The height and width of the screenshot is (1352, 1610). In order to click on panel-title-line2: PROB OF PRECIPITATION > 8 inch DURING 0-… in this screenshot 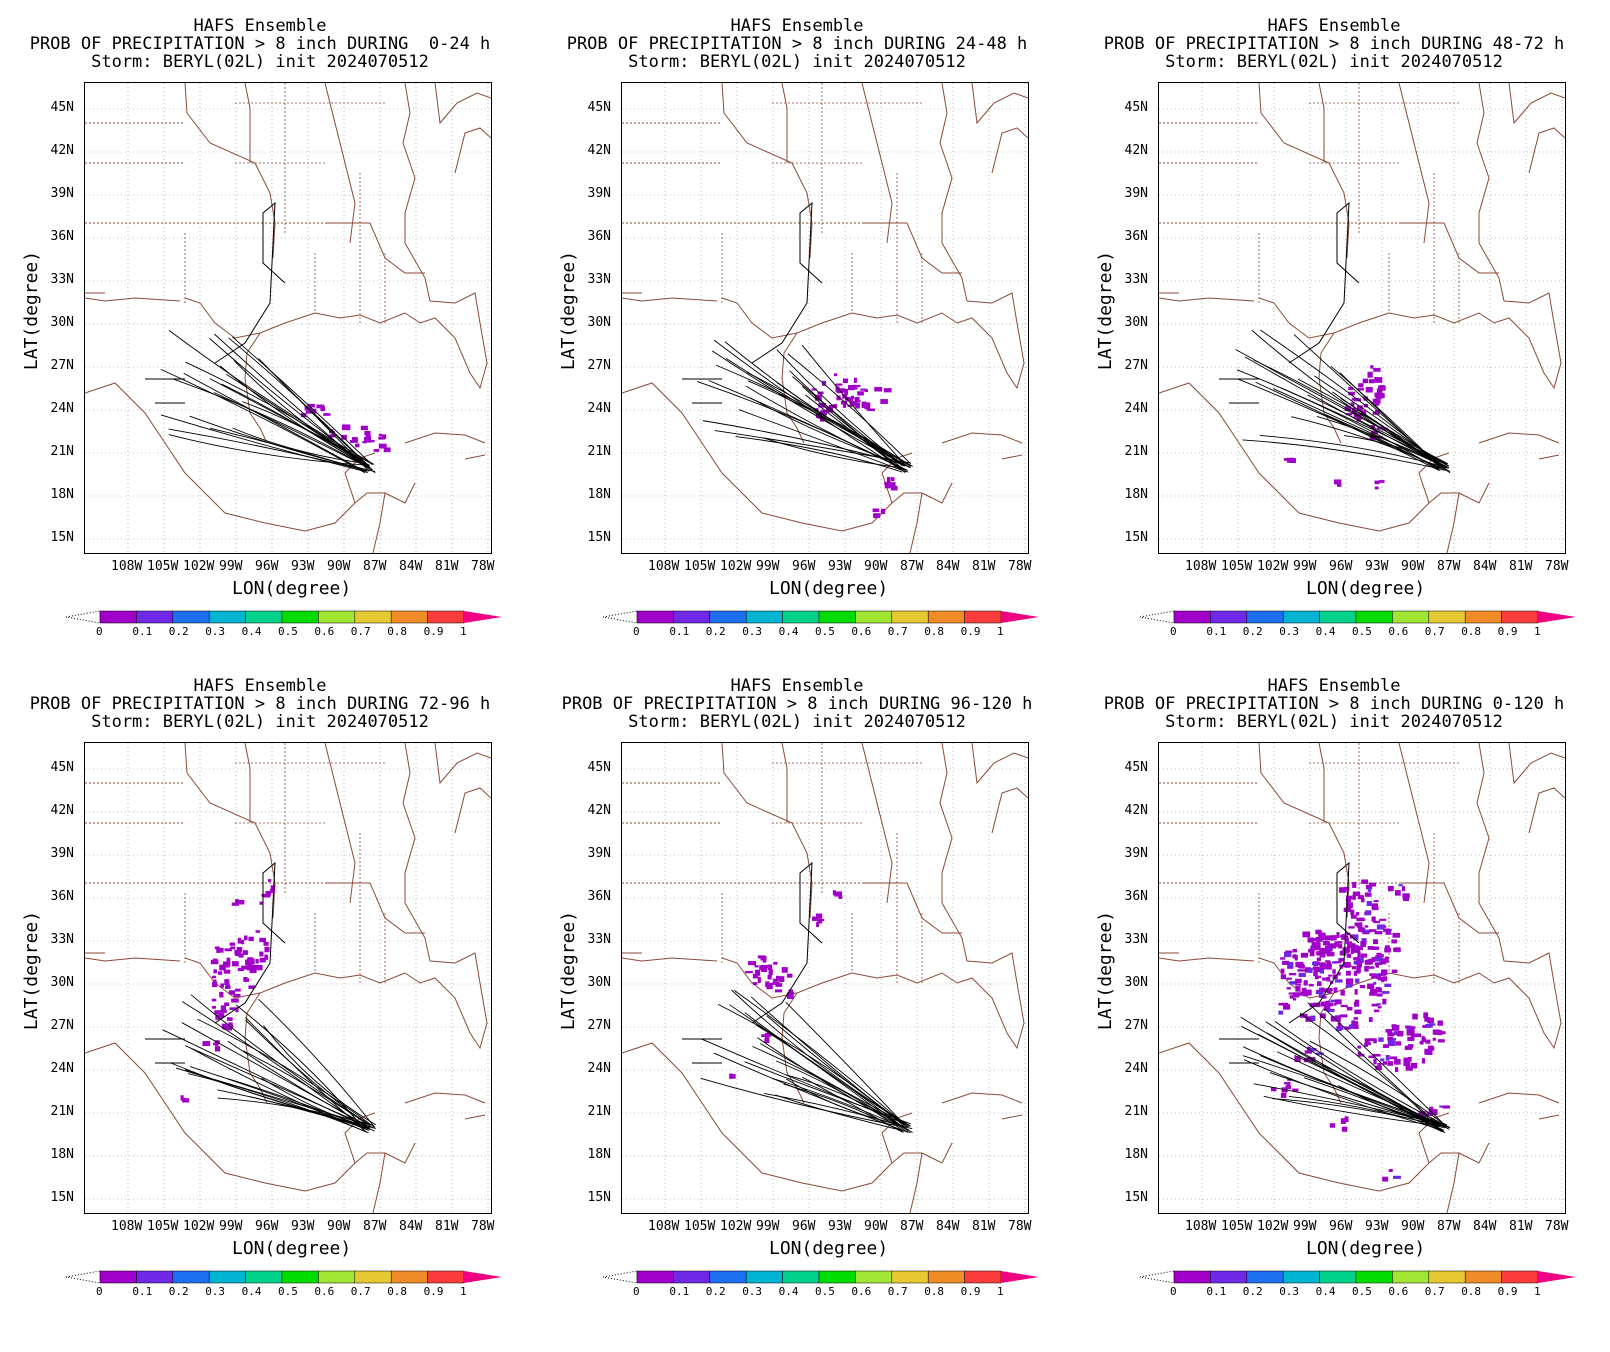, I will do `click(1334, 704)`.